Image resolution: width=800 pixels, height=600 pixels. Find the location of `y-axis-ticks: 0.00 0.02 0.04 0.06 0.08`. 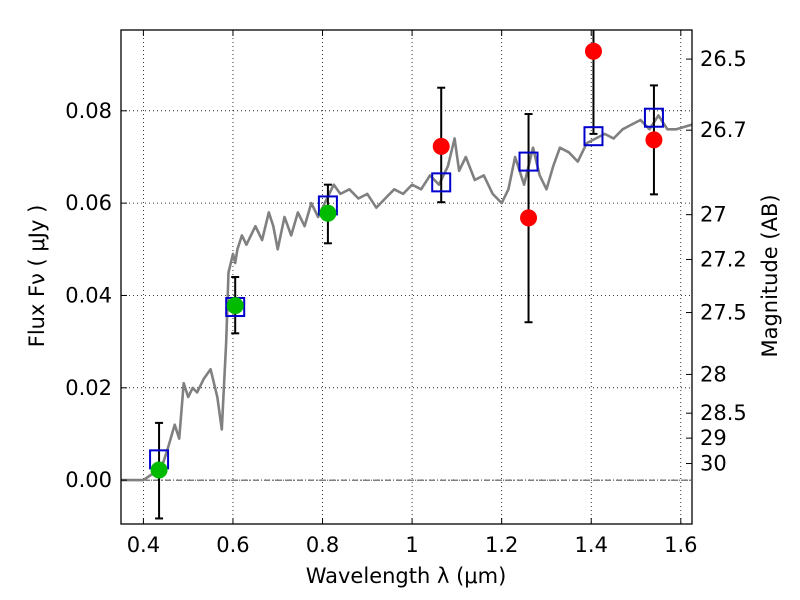

y-axis-ticks: 0.00 0.02 0.04 0.06 0.08 is located at coordinates (96, 295).